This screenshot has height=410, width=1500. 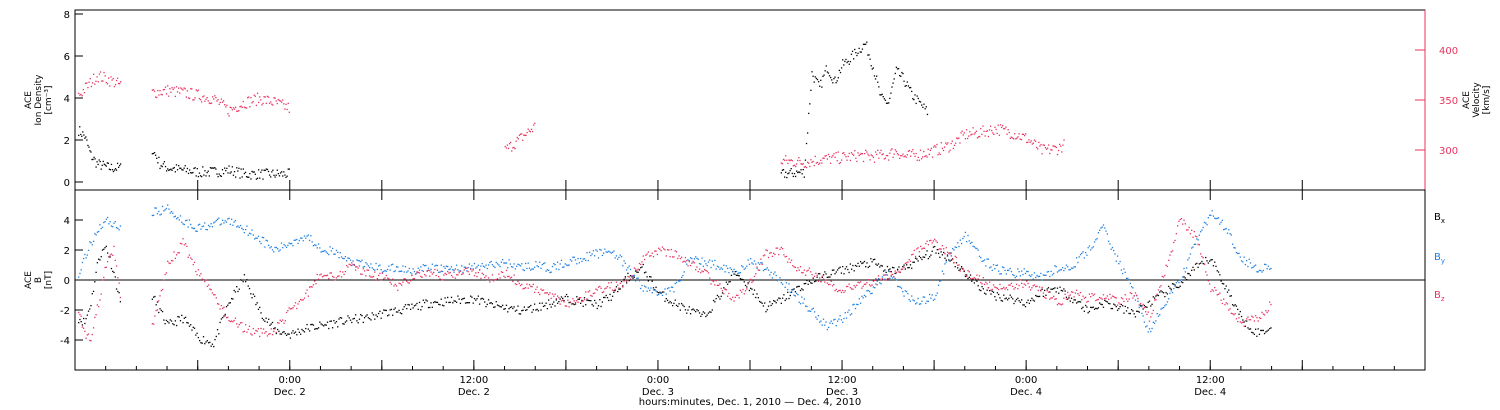 I want to click on density-axis-label: ACEIon Density[cm⁻³], so click(x=39, y=100).